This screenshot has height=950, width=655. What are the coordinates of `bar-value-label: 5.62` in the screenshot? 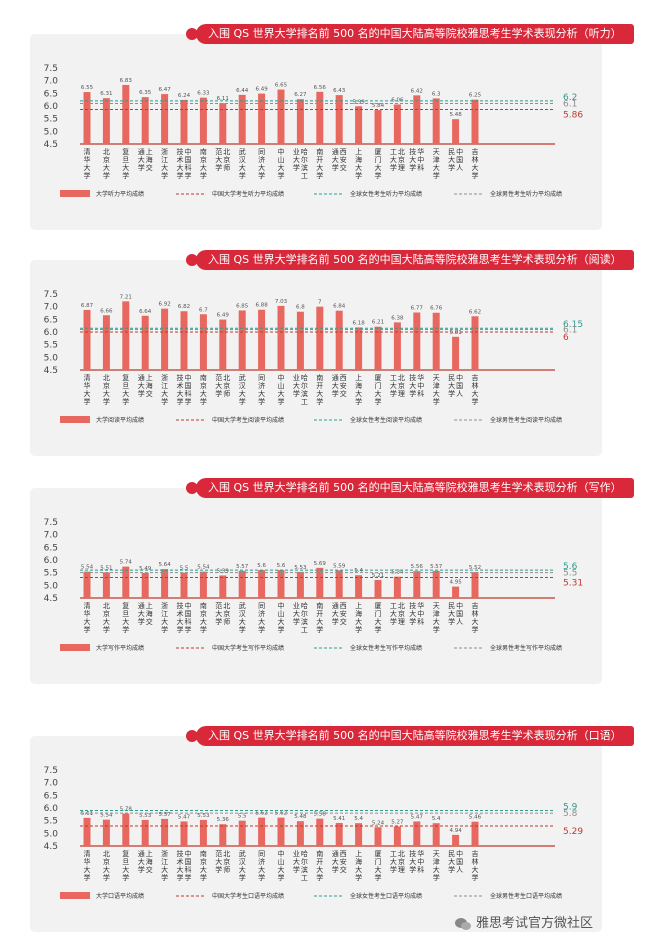 It's located at (261, 814).